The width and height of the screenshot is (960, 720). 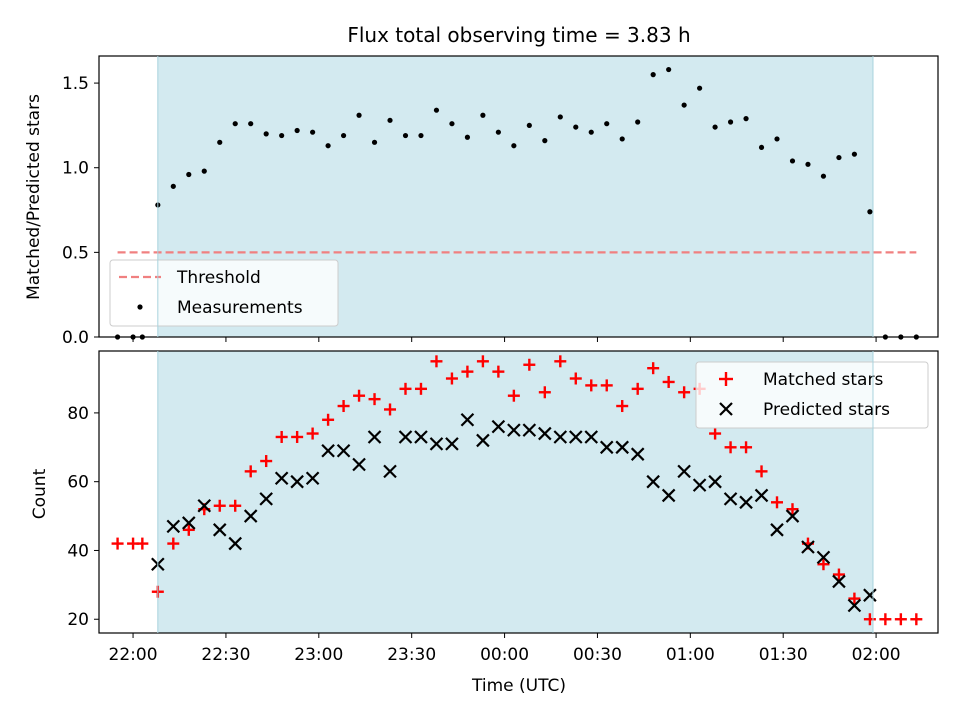 What do you see at coordinates (504, 339) in the screenshot?
I see `top-x-ticks` at bounding box center [504, 339].